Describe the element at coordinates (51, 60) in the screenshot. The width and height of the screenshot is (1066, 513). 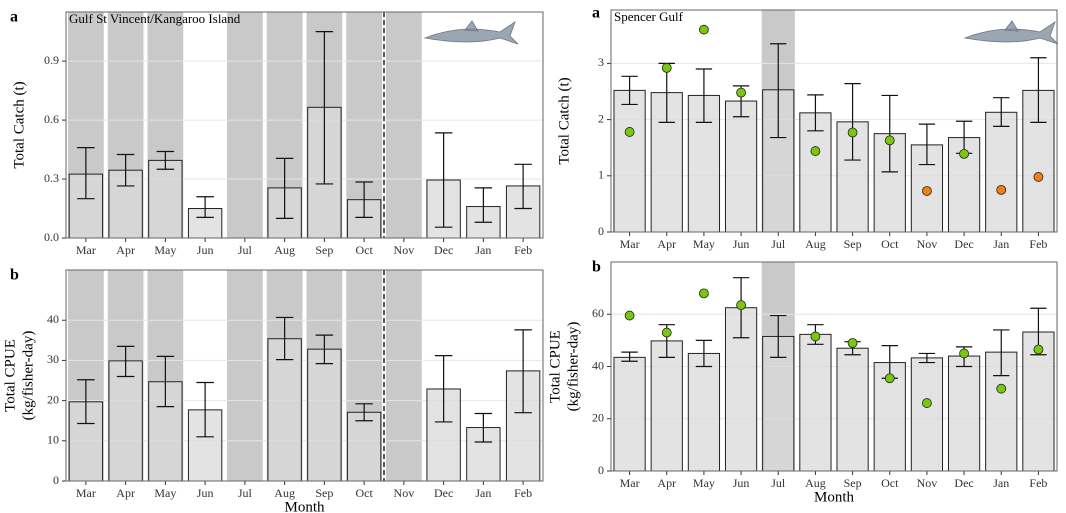
I see `y-tick-label: 0.9` at that location.